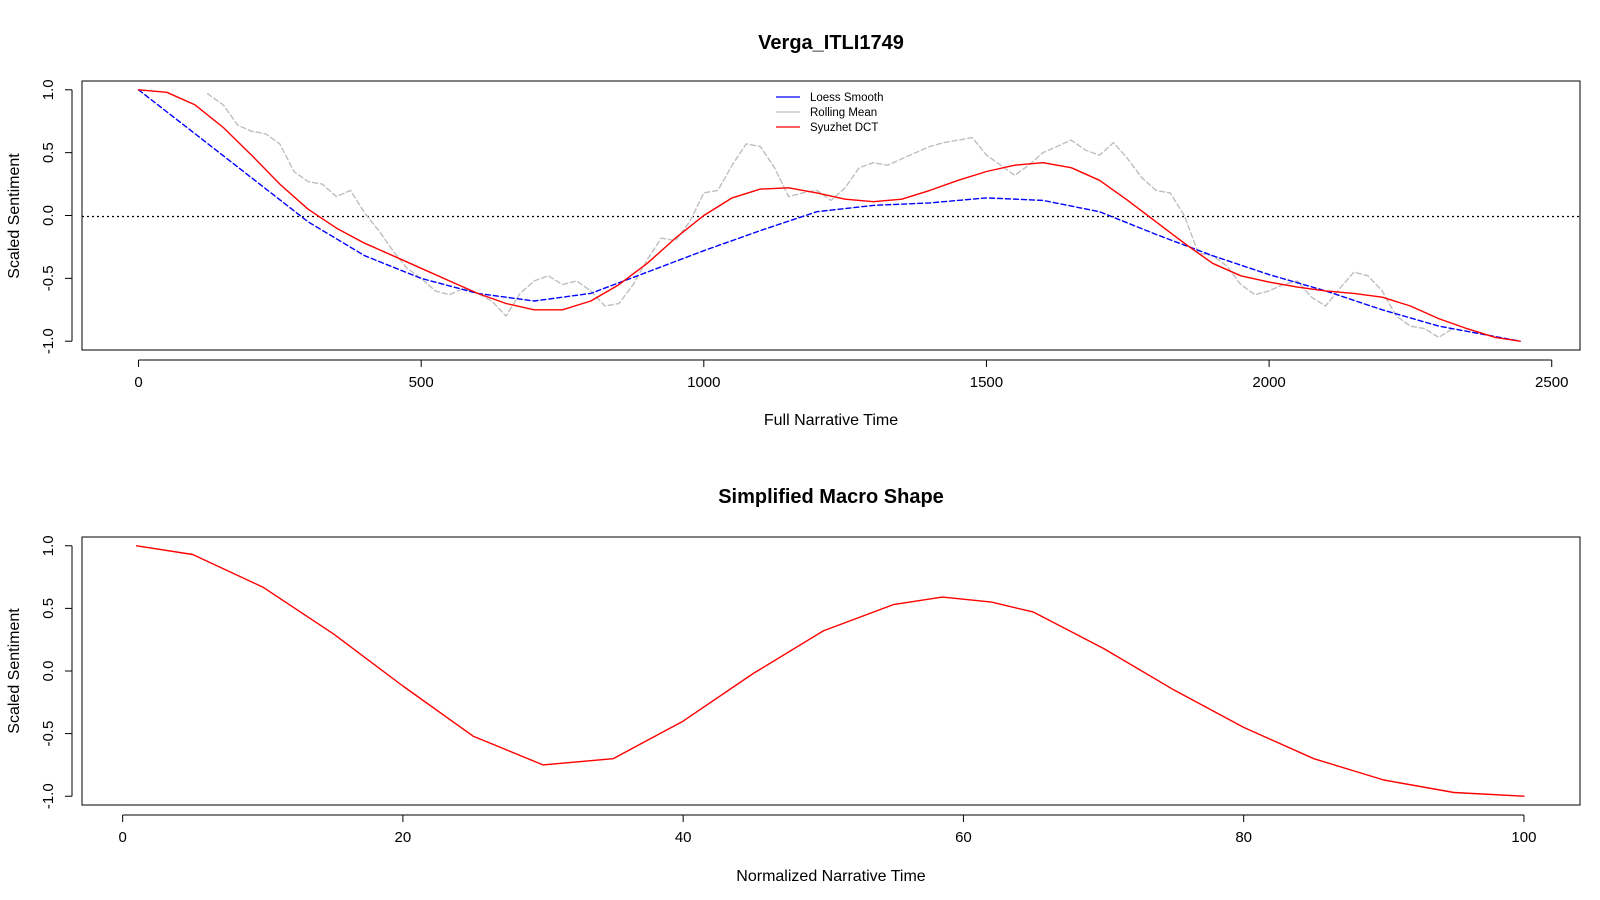 This screenshot has width=1600, height=900. I want to click on top-chart-y-tick-label: 0.0, so click(48, 215).